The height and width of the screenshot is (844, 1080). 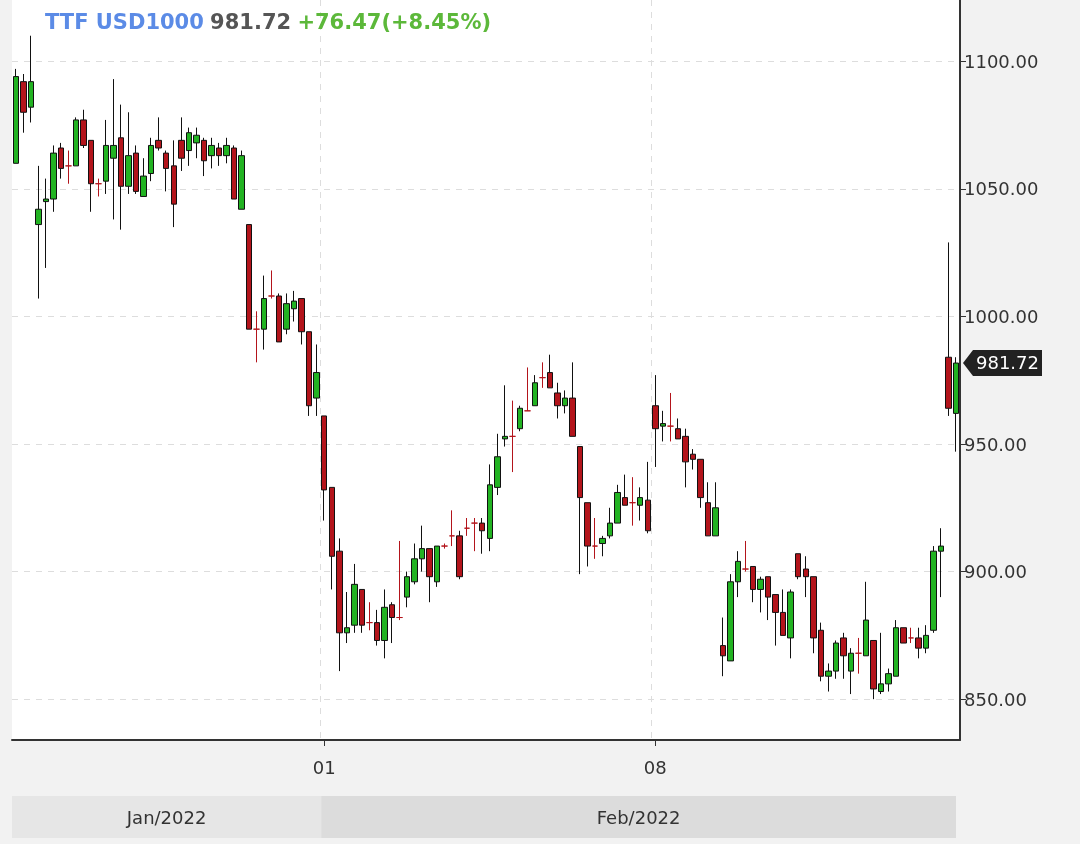 I want to click on x-tick-label: 01, so click(x=324, y=767).